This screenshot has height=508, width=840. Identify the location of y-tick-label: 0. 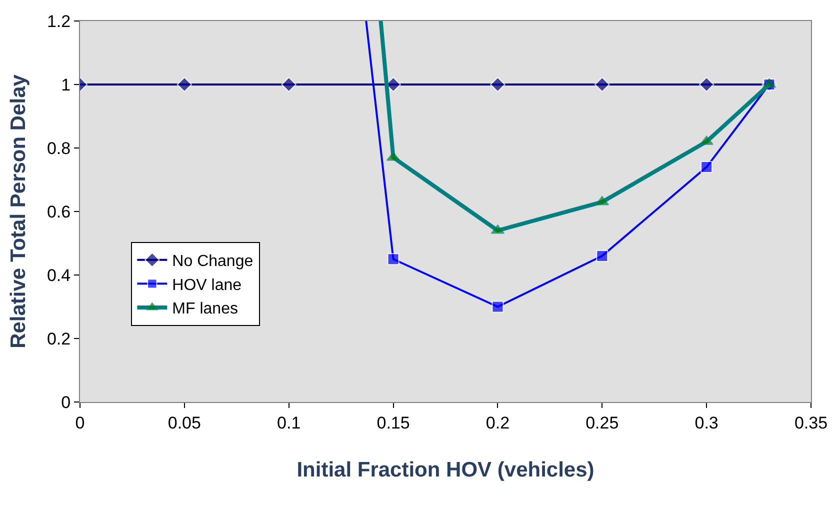
(66, 402).